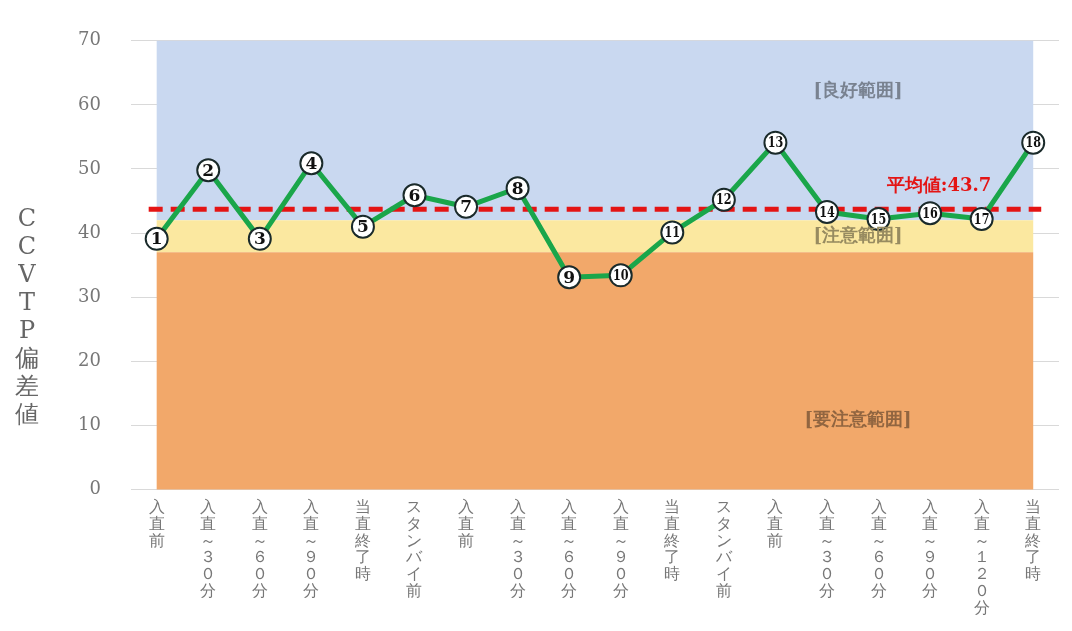 This screenshot has height=631, width=1072. I want to click on y-axis-title: CCVTP偏差値, so click(27, 315).